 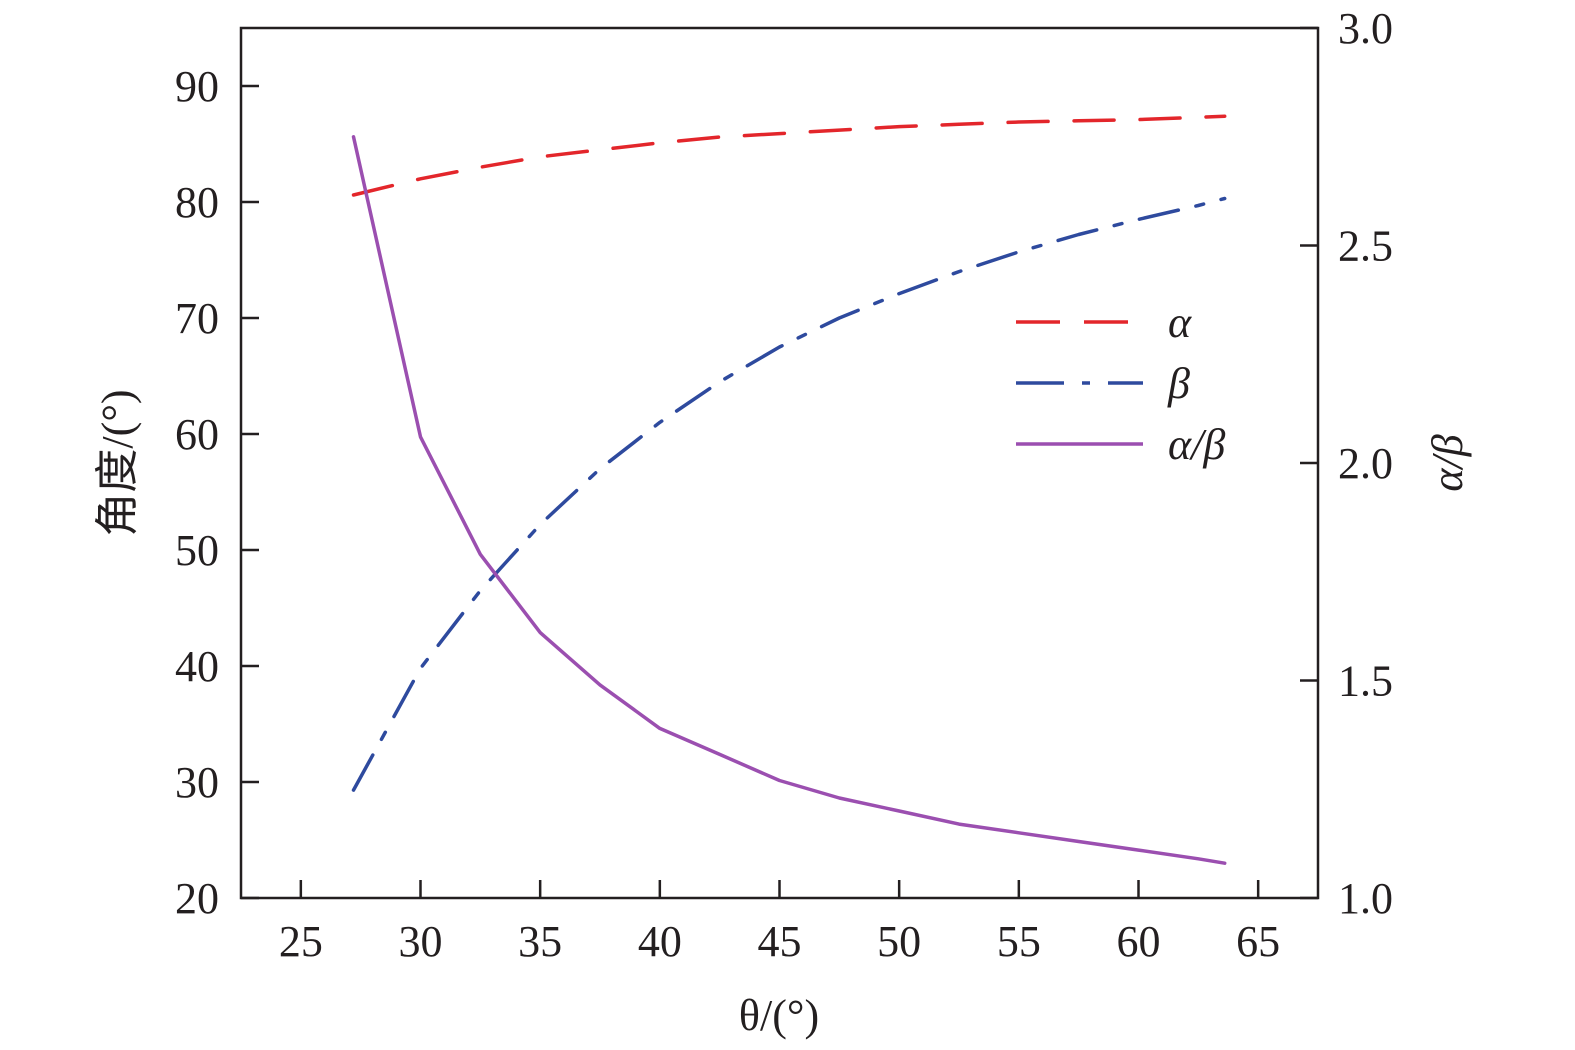 I want to click on x-tick-label: 40, so click(x=660, y=941).